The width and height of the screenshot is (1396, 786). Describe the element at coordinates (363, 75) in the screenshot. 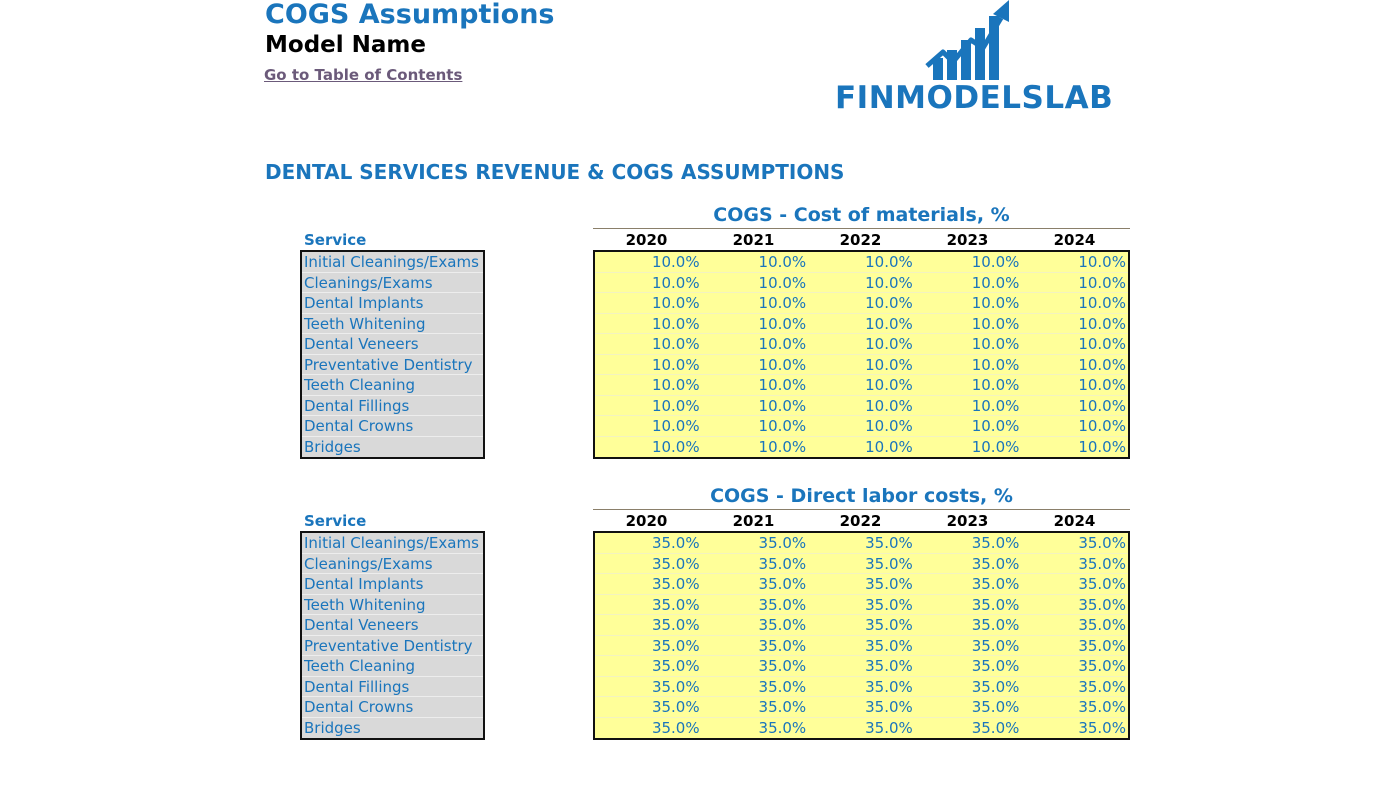

I see `table-of-contents-link: Go to Table of Contents` at that location.